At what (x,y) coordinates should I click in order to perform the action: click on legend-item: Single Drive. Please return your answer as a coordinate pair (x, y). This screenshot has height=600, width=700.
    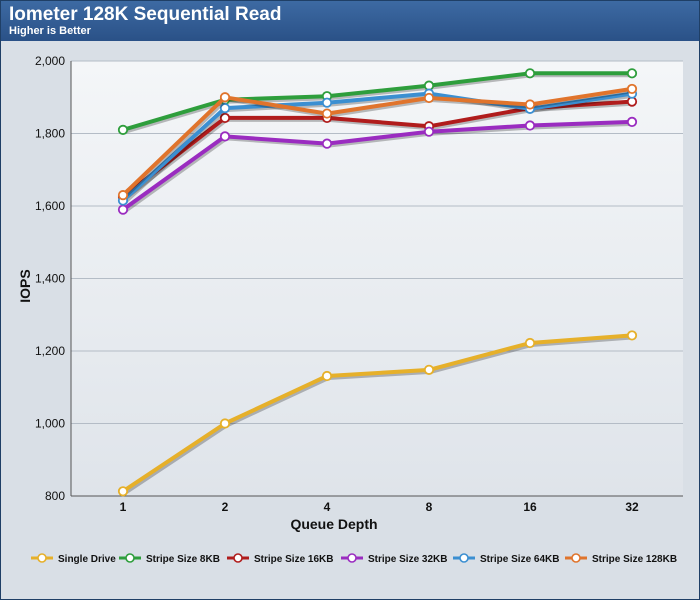
    Looking at the image, I should click on (73, 559).